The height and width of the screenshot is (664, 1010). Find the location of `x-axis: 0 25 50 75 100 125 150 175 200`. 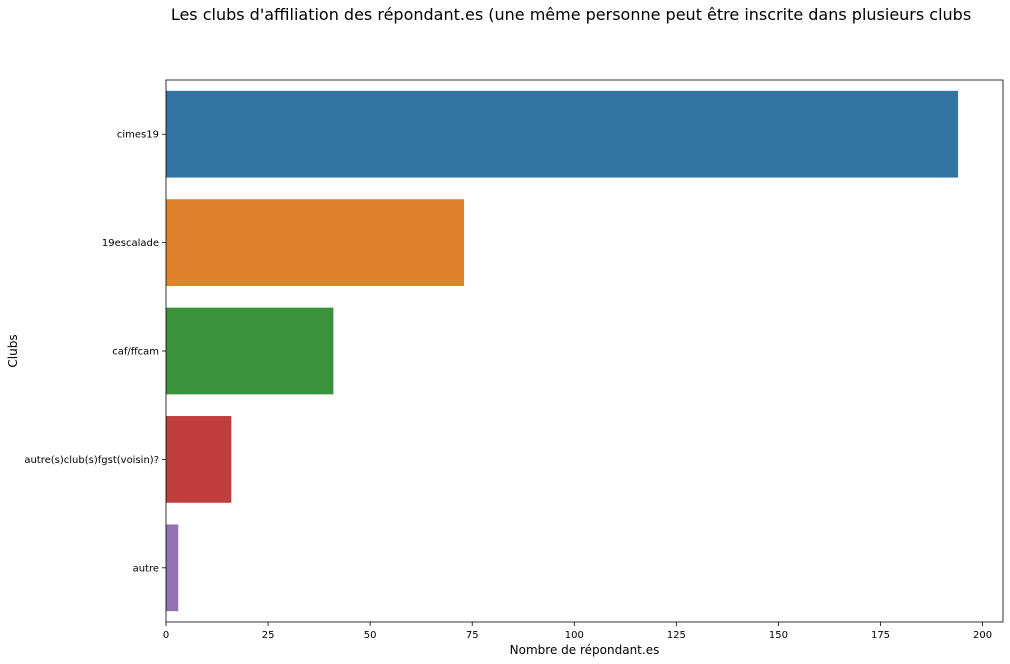

x-axis: 0 25 50 75 100 125 150 175 200 is located at coordinates (577, 631).